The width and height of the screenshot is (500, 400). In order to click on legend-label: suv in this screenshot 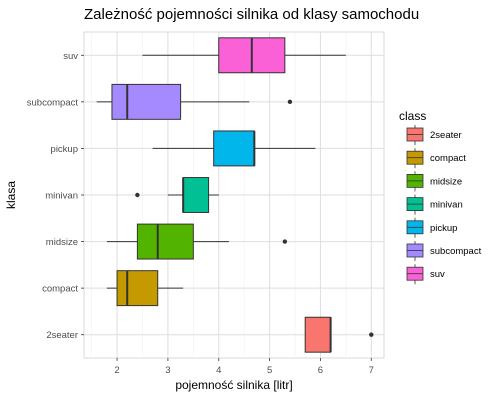, I will do `click(437, 274)`.